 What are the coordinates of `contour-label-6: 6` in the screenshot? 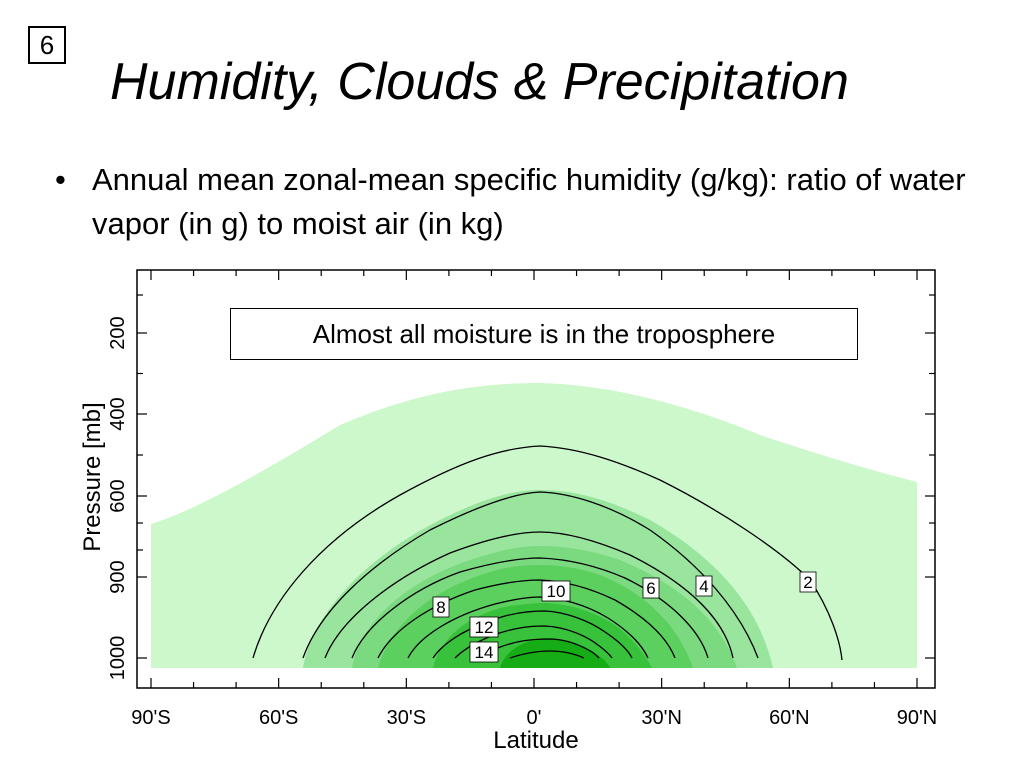 It's located at (651, 588).